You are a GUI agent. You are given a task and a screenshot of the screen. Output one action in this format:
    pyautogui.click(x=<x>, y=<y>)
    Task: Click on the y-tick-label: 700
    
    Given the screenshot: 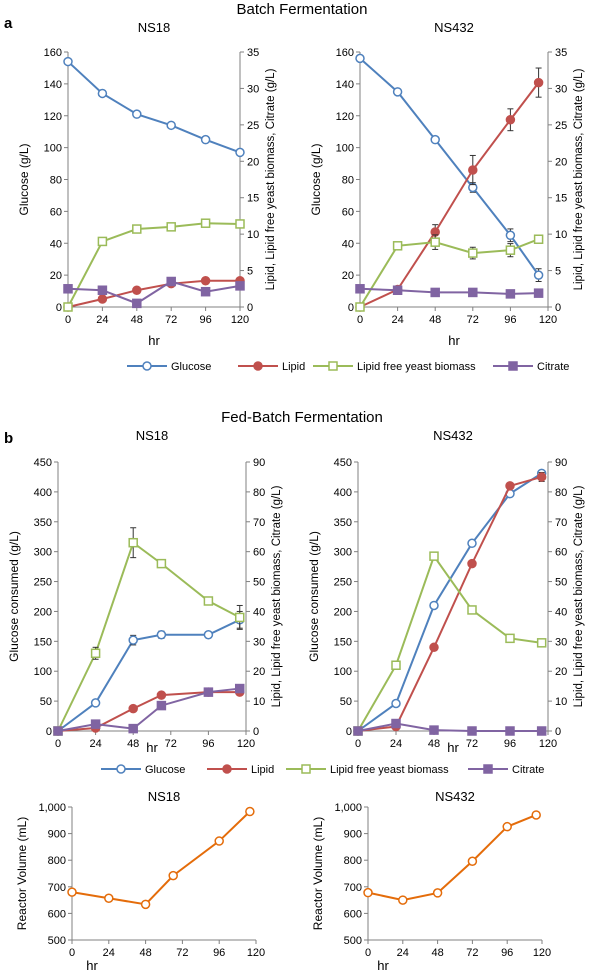 What is the action you would take?
    pyautogui.click(x=57, y=888)
    